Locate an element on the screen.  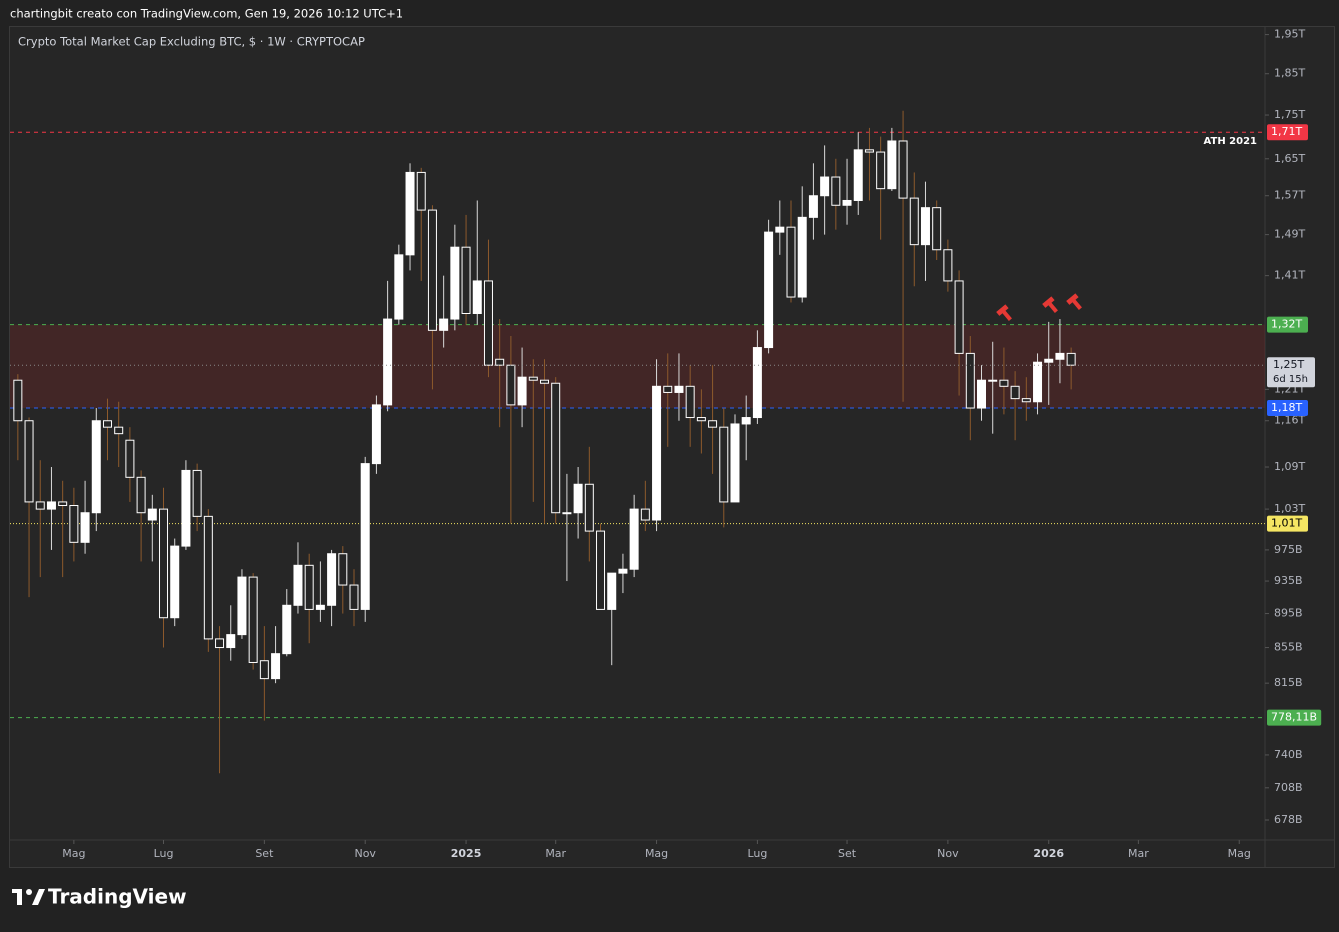
y-tick-label: 855B is located at coordinates (1288, 647).